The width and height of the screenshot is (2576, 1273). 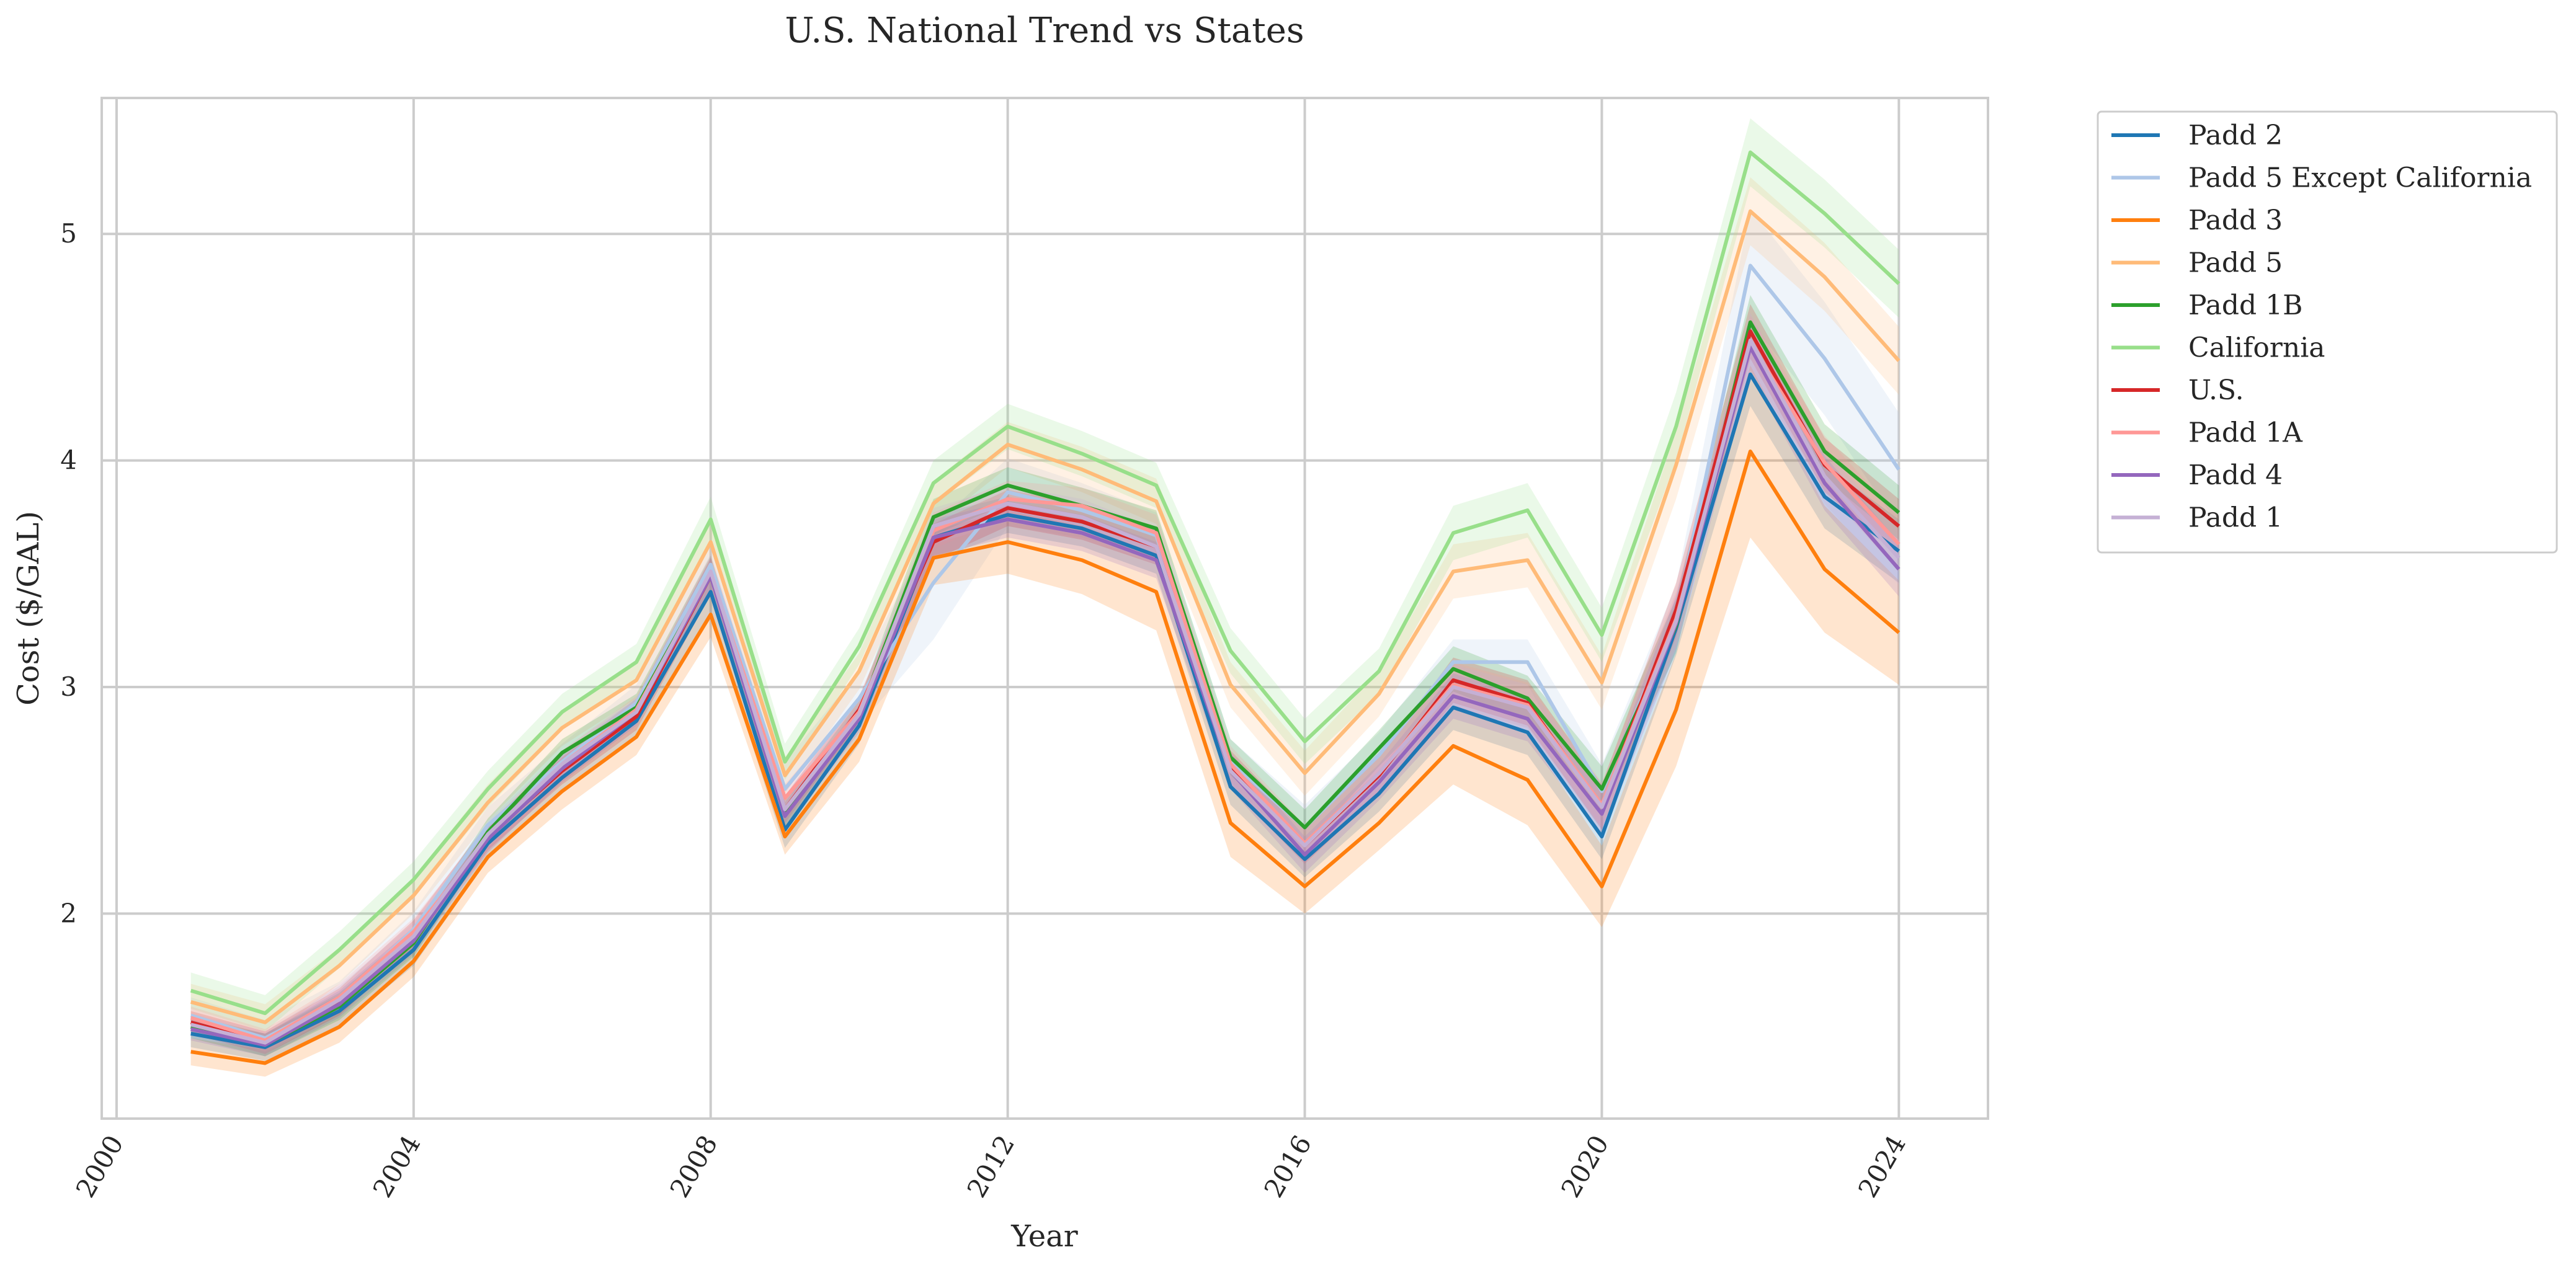 What do you see at coordinates (2235, 475) in the screenshot?
I see `legend-label: Padd 4` at bounding box center [2235, 475].